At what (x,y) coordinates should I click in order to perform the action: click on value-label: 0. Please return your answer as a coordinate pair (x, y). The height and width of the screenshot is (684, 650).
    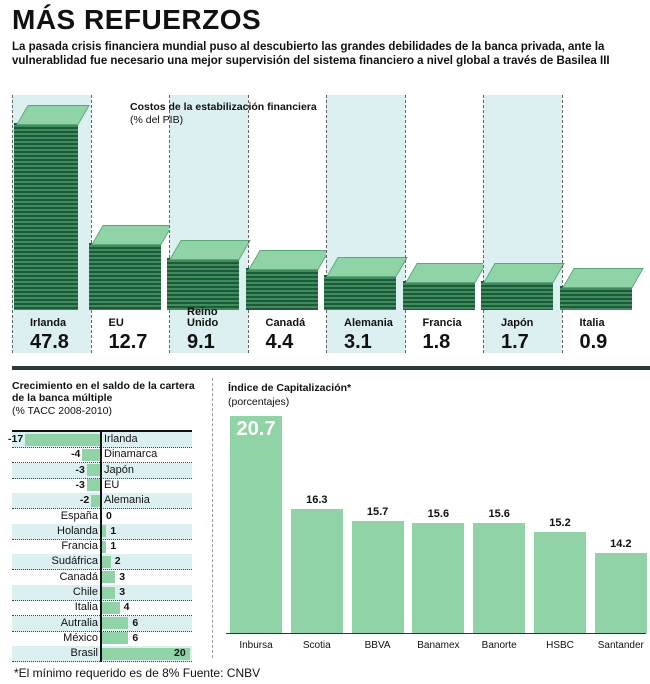
    Looking at the image, I should click on (109, 515).